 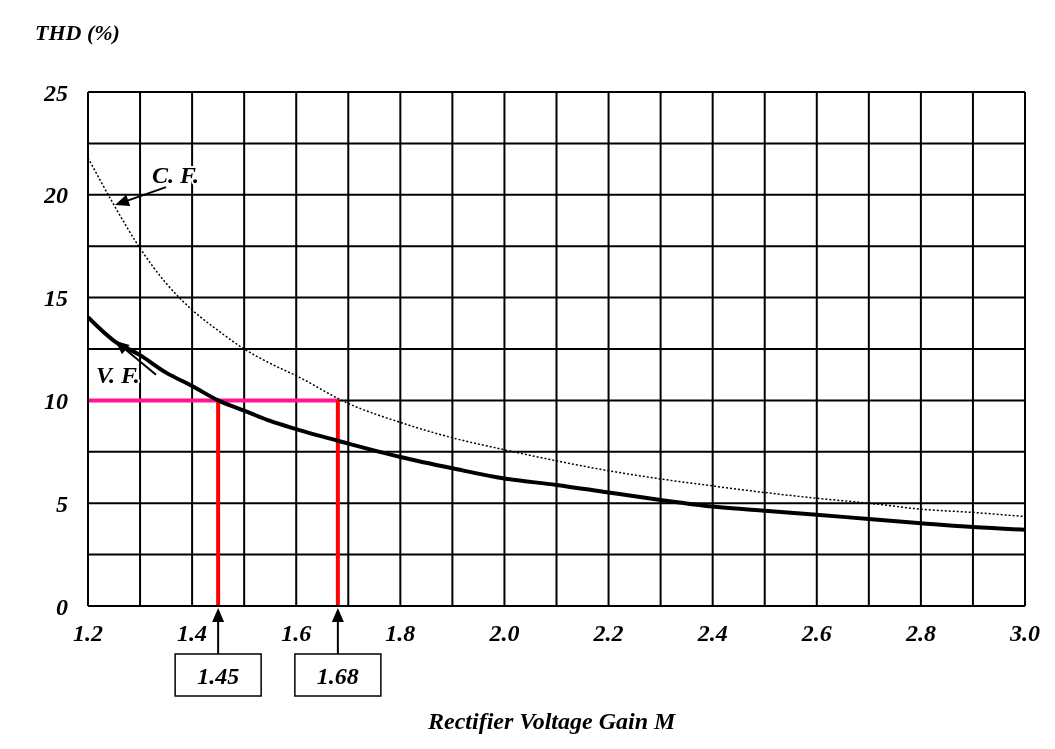 I want to click on x-tick-label: 2.2, so click(x=608, y=633).